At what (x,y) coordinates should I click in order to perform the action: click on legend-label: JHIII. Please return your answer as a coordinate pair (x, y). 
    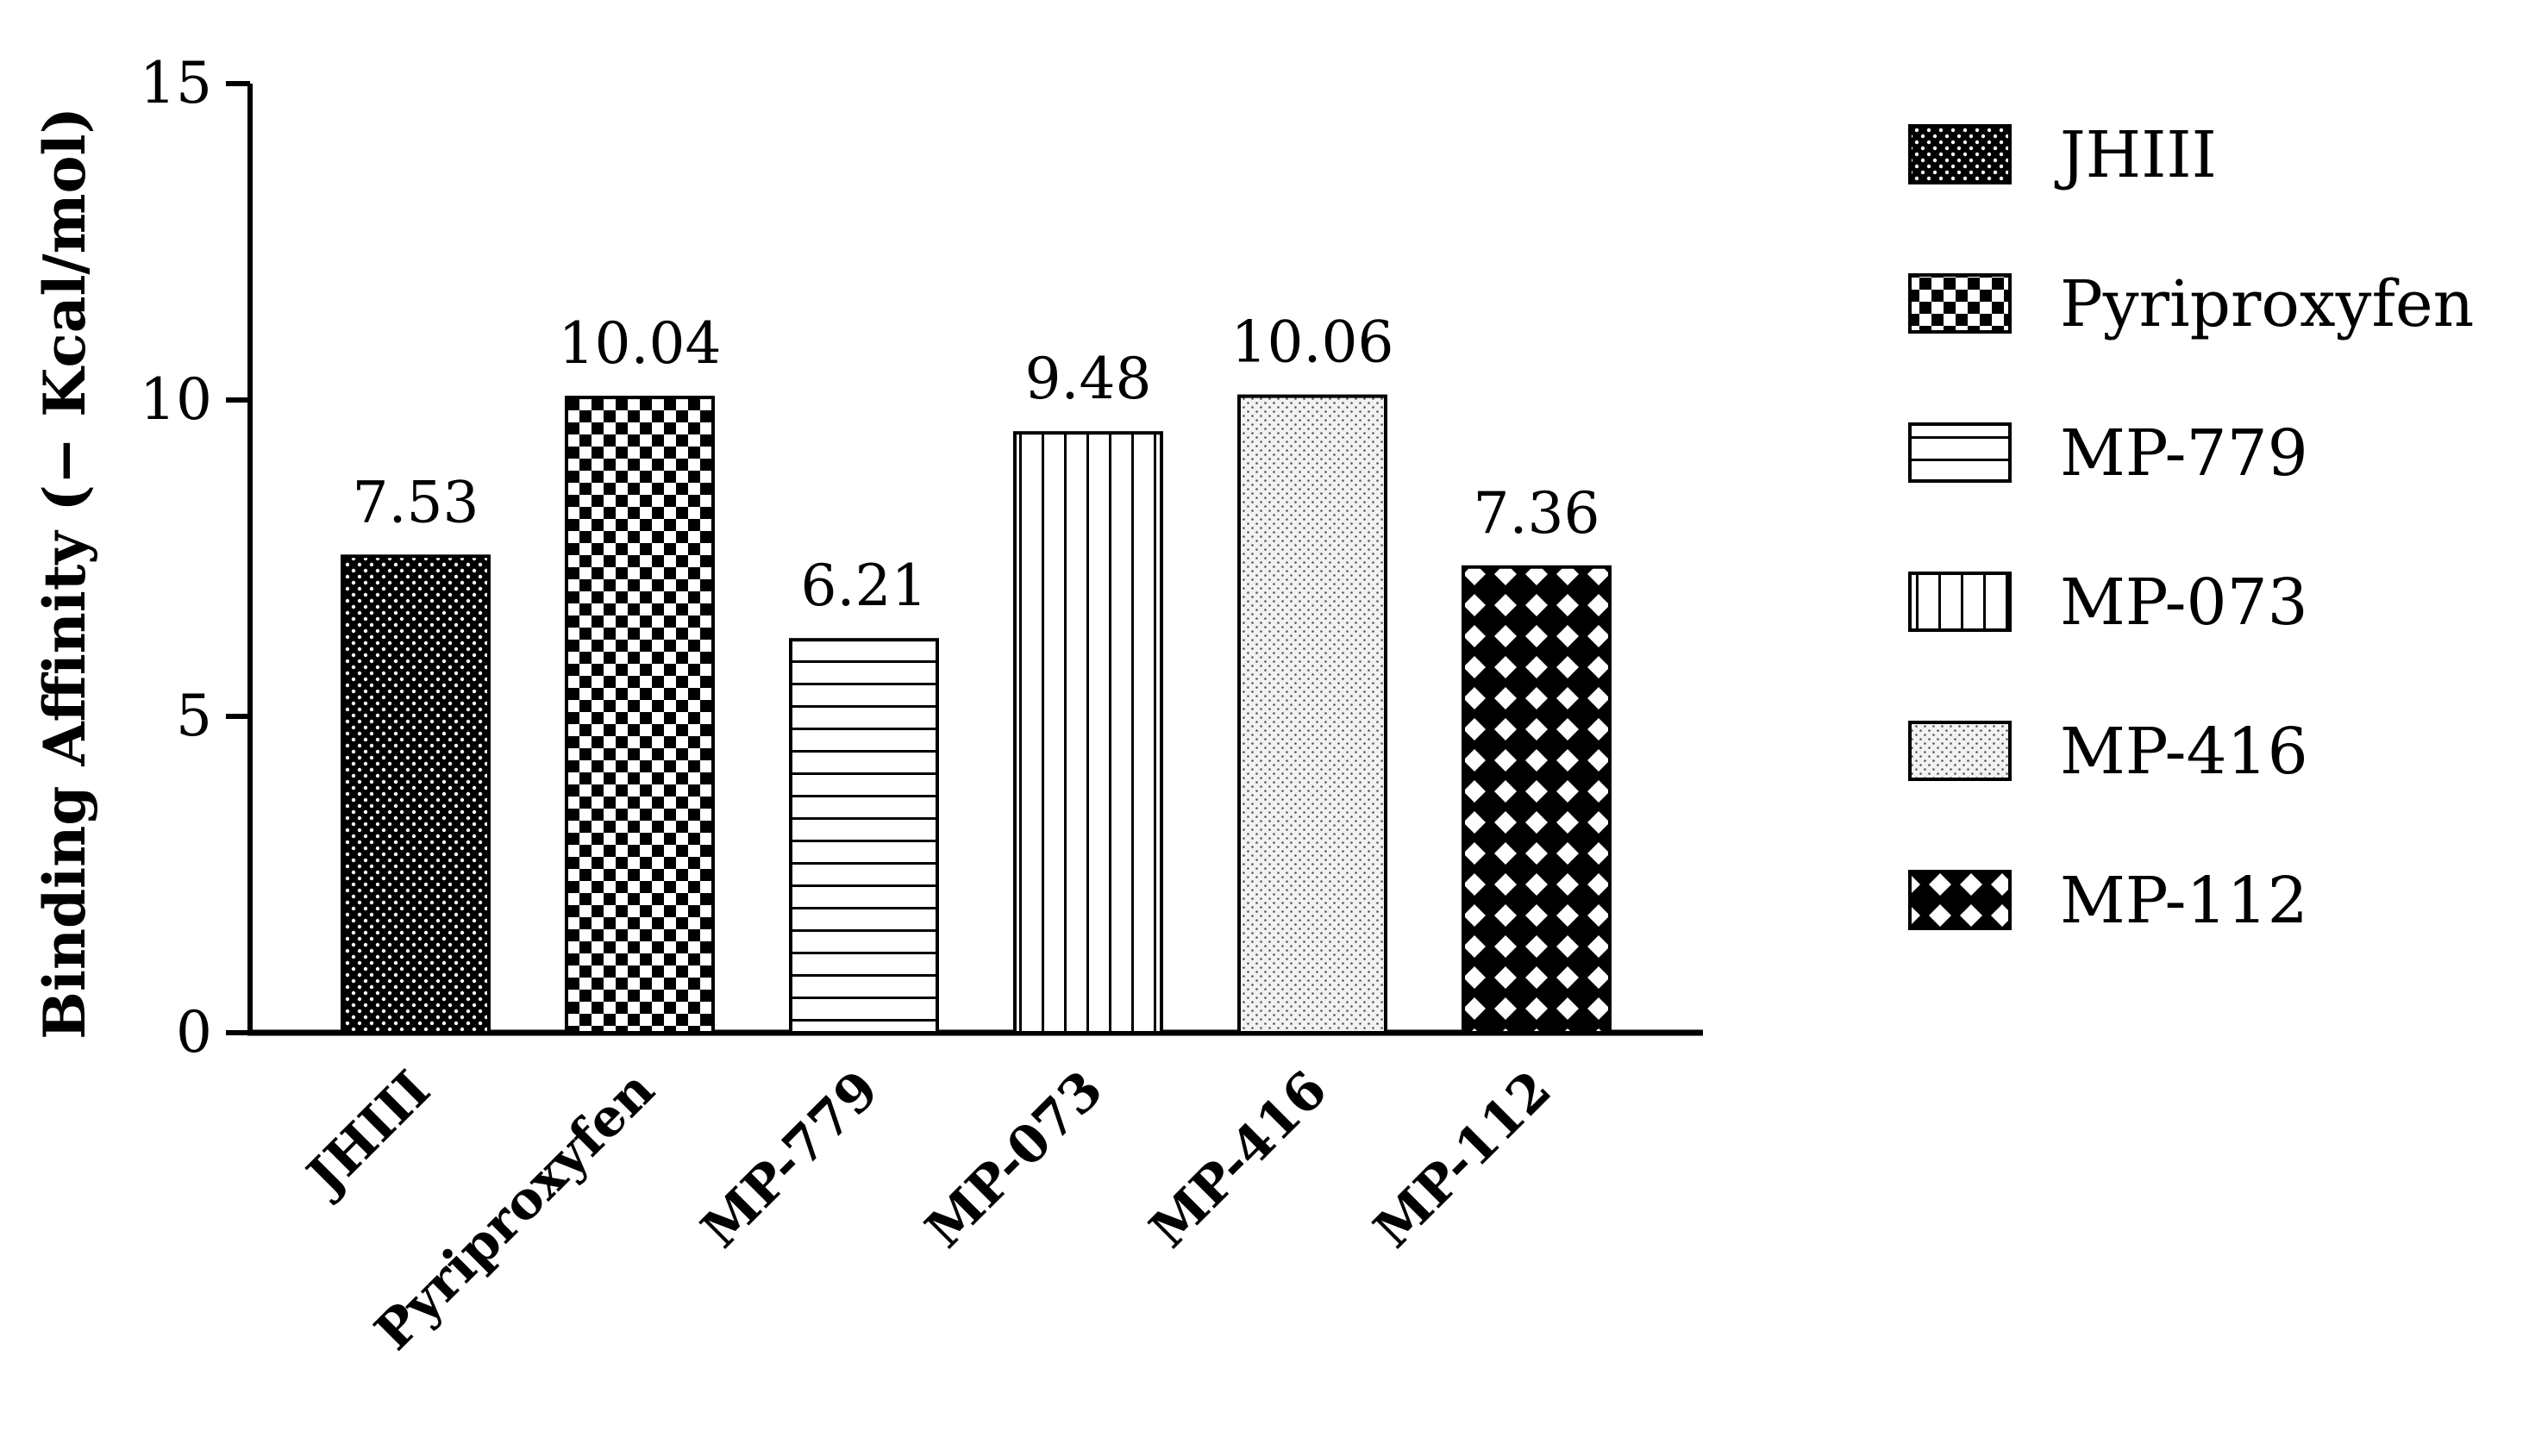
    Looking at the image, I should click on (2135, 155).